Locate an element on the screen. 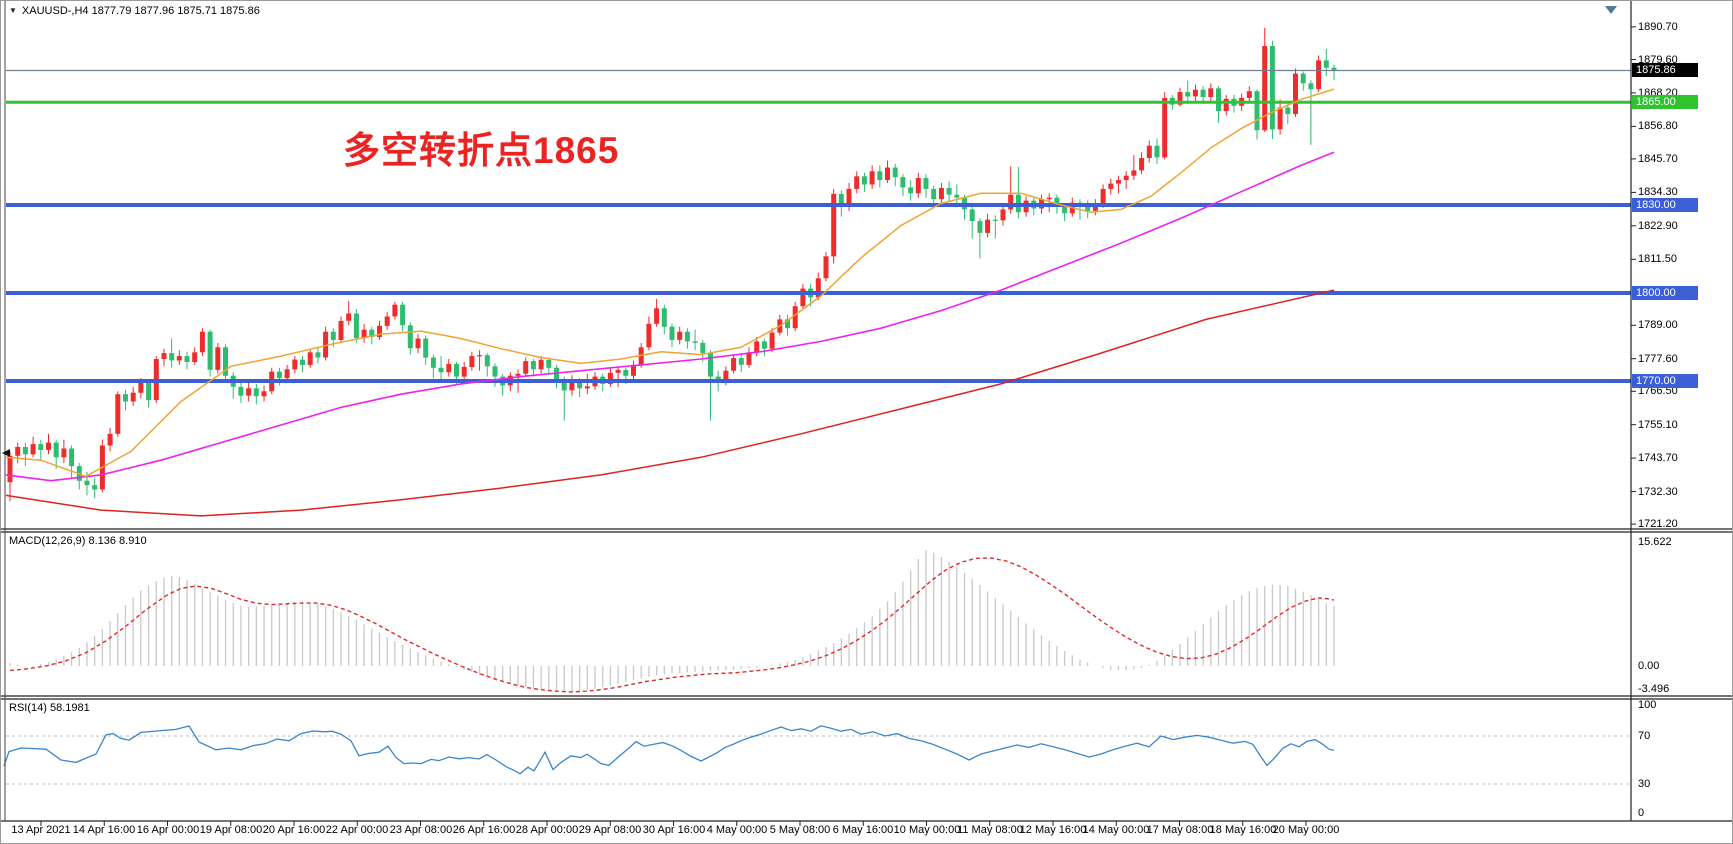  price-axis-label: 1890.70 is located at coordinates (1658, 27).